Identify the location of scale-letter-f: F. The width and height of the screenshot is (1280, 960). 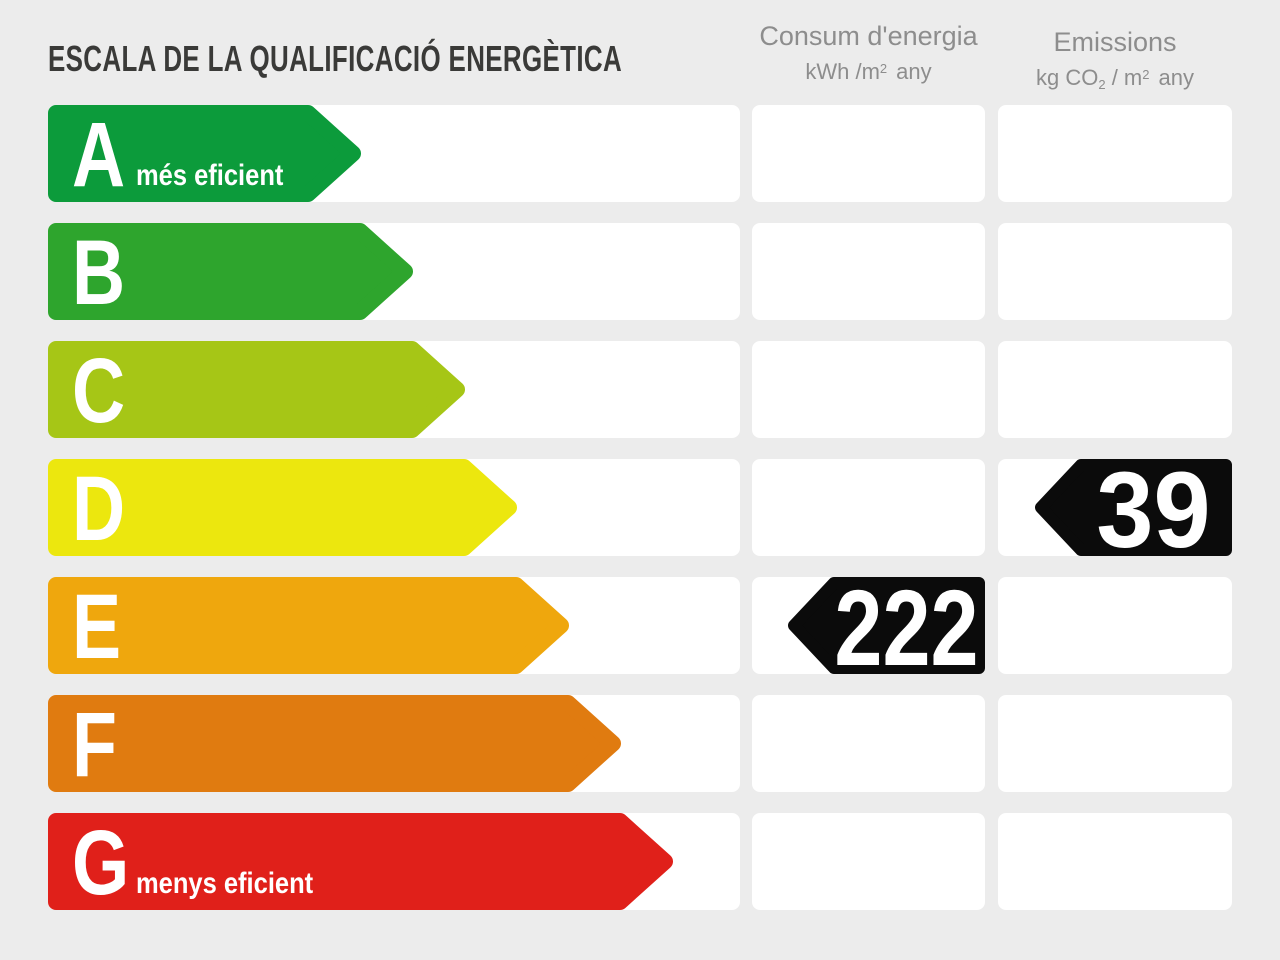
(94, 745).